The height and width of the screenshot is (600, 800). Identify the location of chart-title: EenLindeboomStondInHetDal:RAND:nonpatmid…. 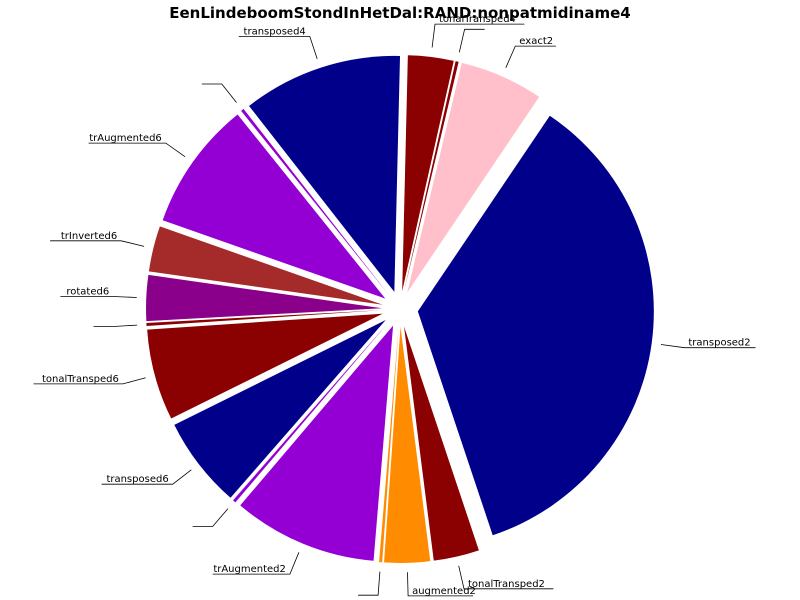
(400, 13).